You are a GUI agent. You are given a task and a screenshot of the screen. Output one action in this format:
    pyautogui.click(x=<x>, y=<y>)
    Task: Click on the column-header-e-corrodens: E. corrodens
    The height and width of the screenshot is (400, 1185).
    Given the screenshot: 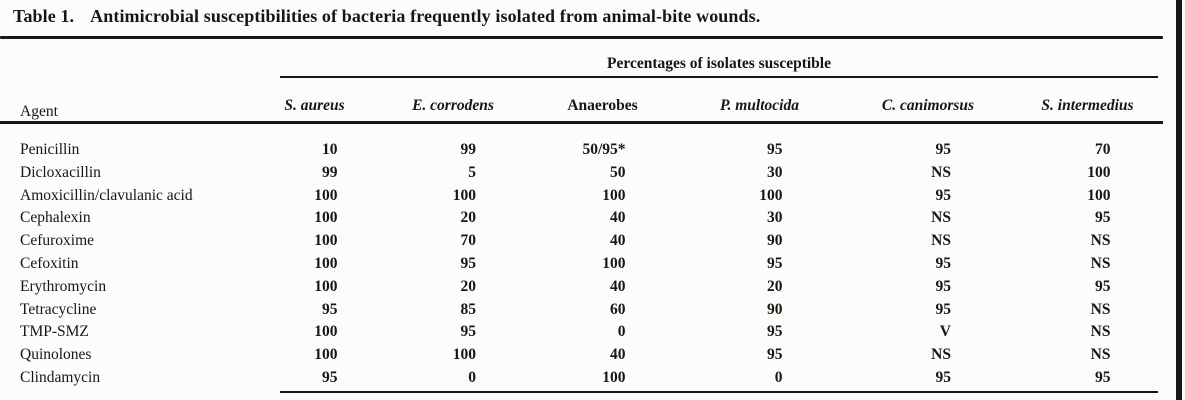 What is the action you would take?
    pyautogui.click(x=453, y=105)
    